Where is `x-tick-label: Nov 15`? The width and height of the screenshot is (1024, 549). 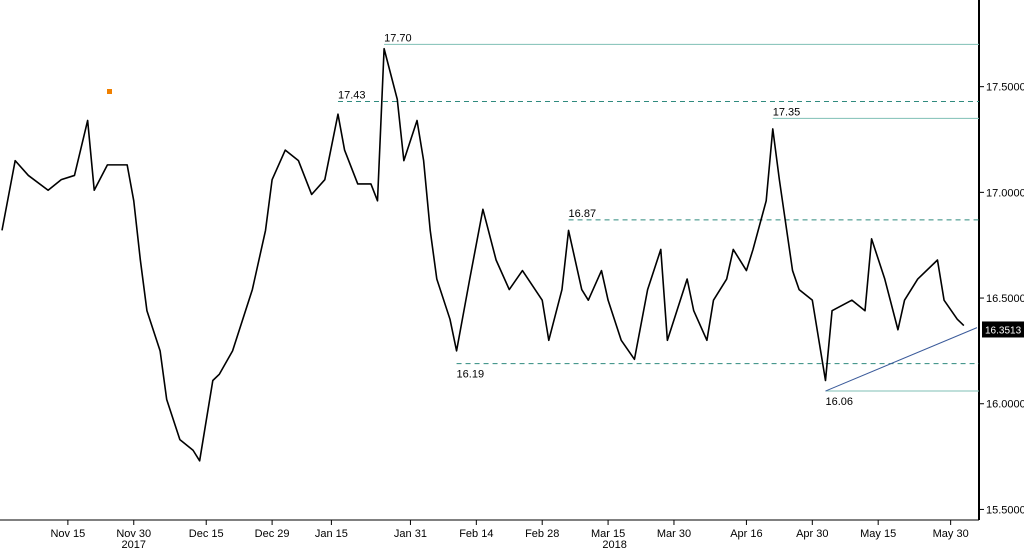
x-tick-label: Nov 15 is located at coordinates (67, 534).